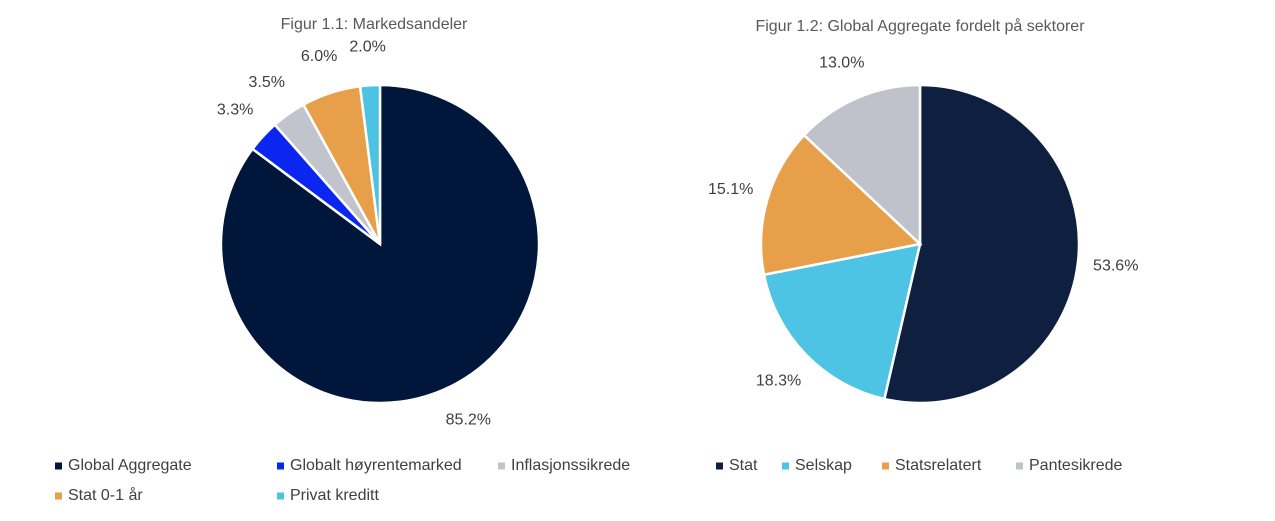  Describe the element at coordinates (130, 465) in the screenshot. I see `legend-label: Global Aggregate` at that location.